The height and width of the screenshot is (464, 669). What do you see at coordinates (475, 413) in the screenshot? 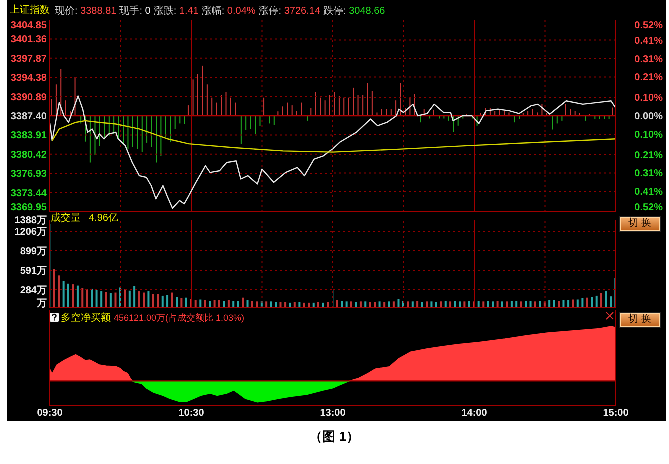
I see `x-tick-label: 14:00` at bounding box center [475, 413].